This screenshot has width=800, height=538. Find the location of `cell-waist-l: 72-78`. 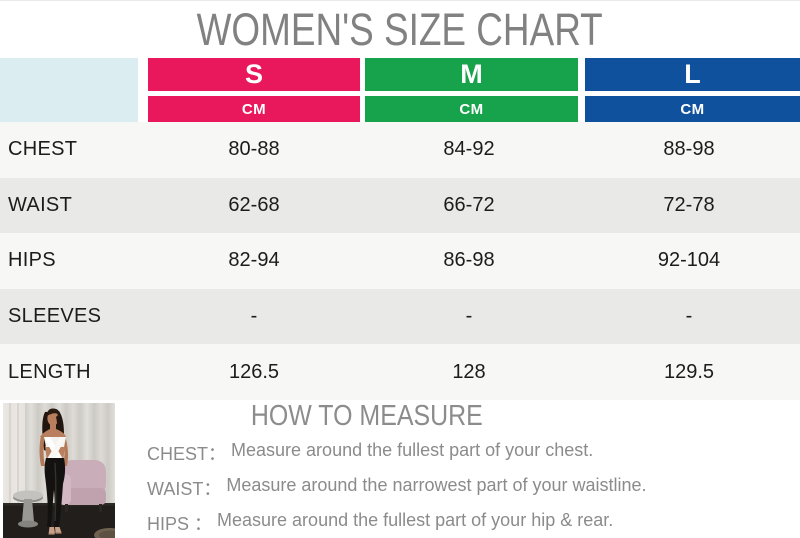

cell-waist-l: 72-78 is located at coordinates (689, 204).